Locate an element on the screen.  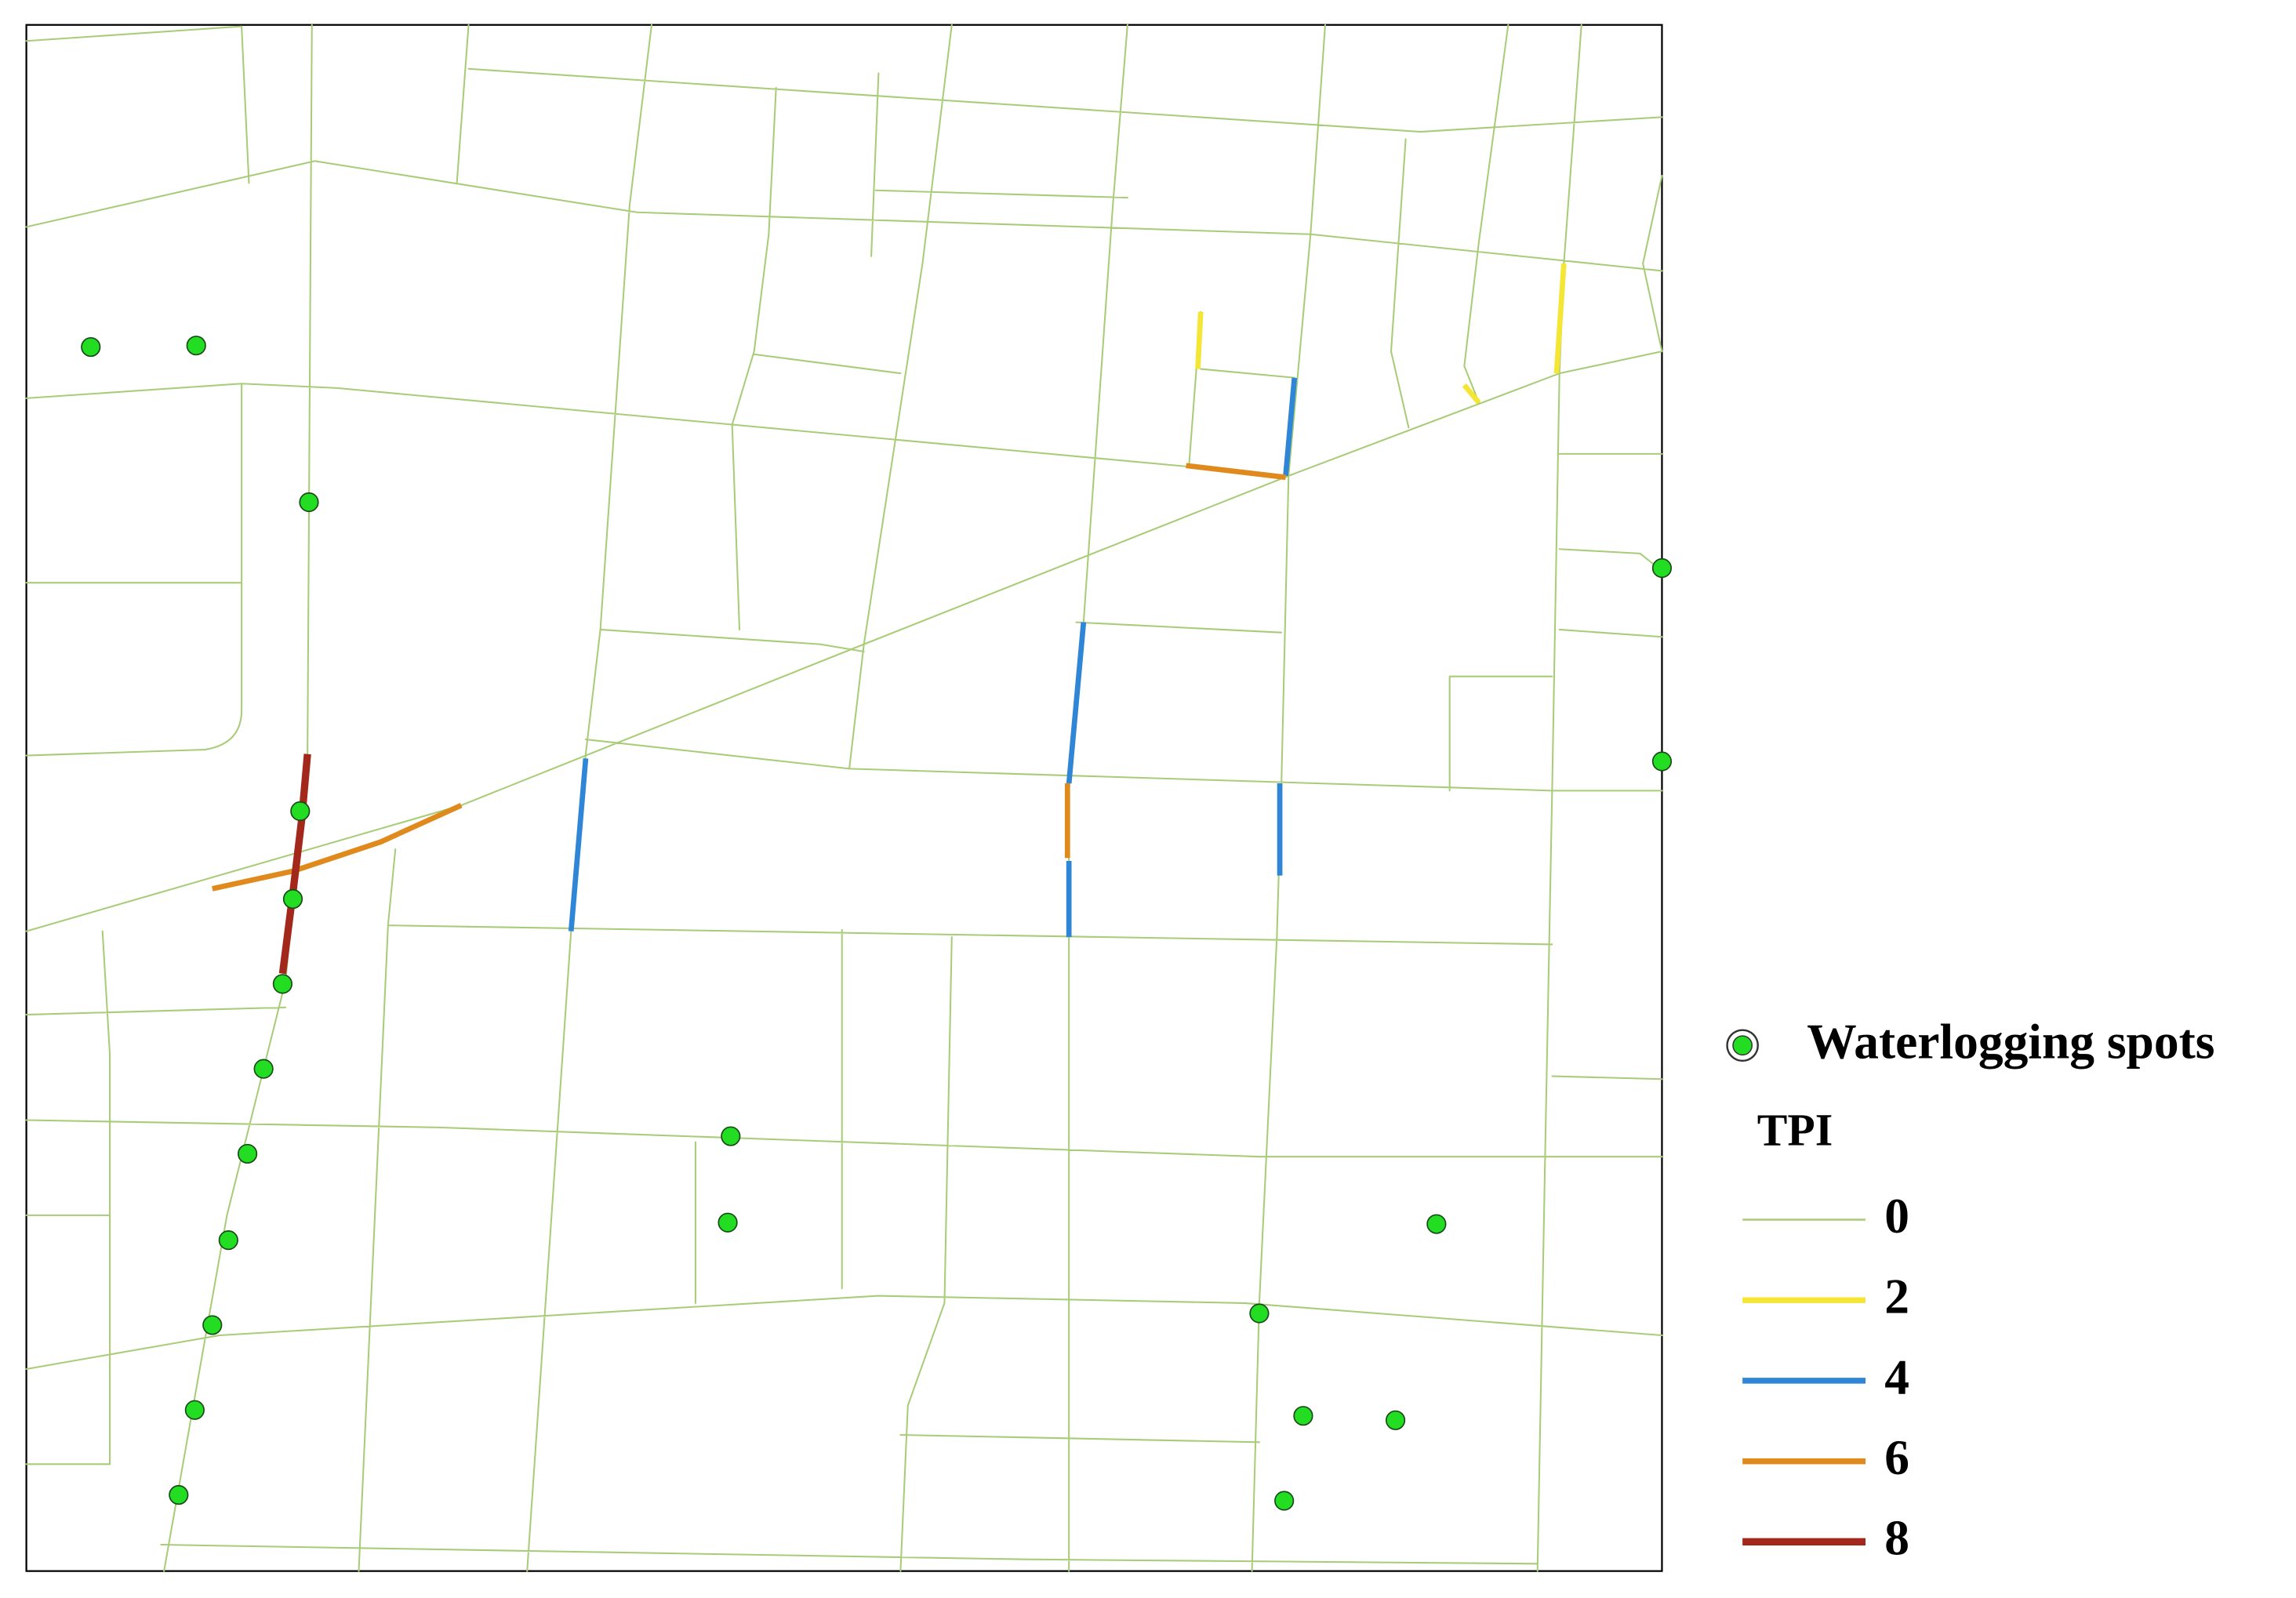
legend-spot-symbol is located at coordinates (1742, 1046).